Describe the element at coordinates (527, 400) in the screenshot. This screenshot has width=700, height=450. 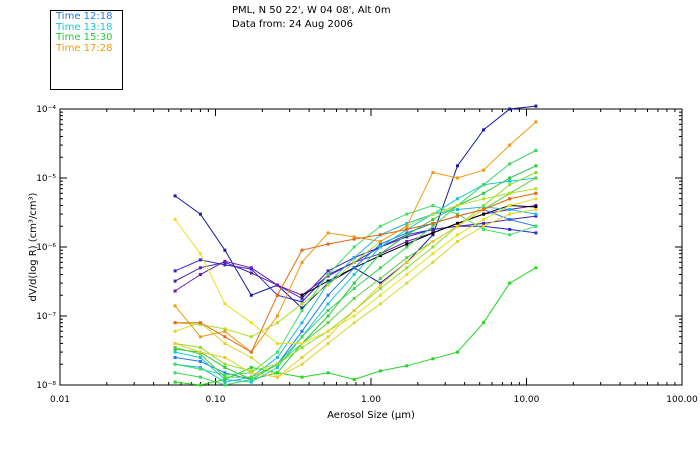
I see `x-tick-label: 10.00` at that location.